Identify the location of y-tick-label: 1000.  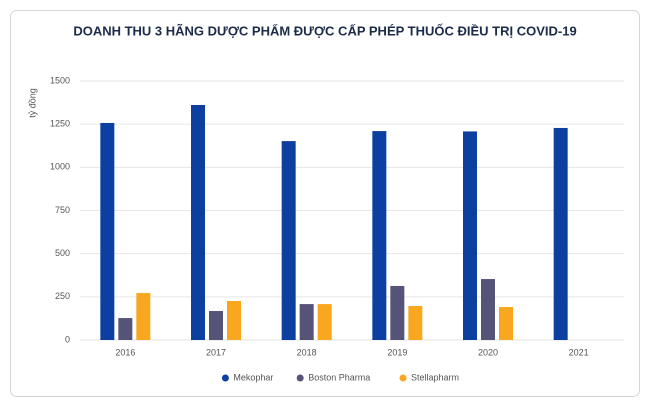
(60, 167).